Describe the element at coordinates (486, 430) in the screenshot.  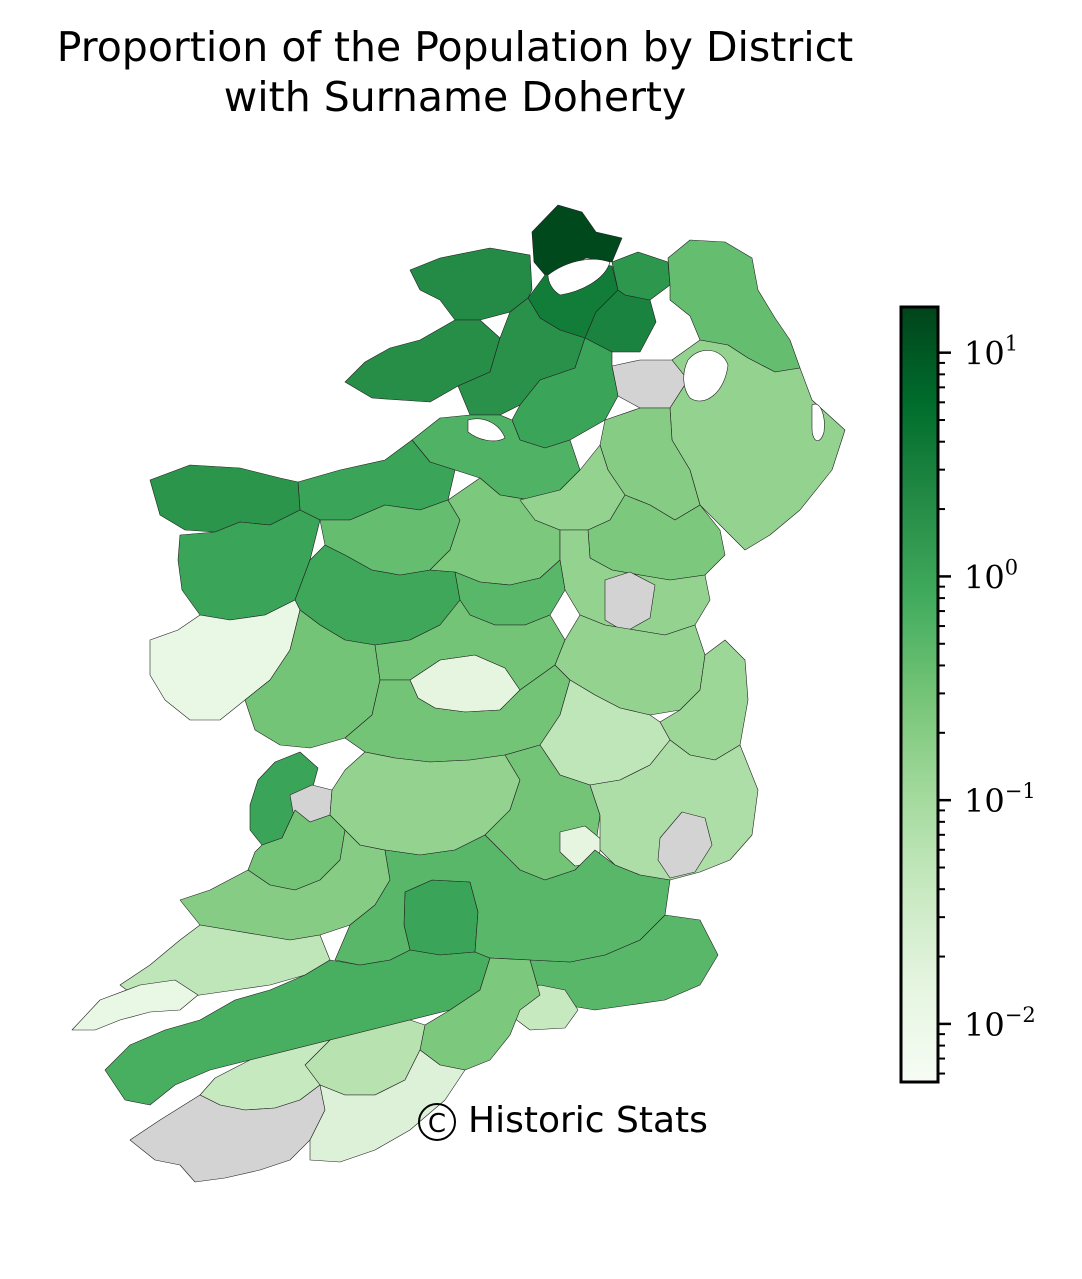
I see `lough-erne` at that location.